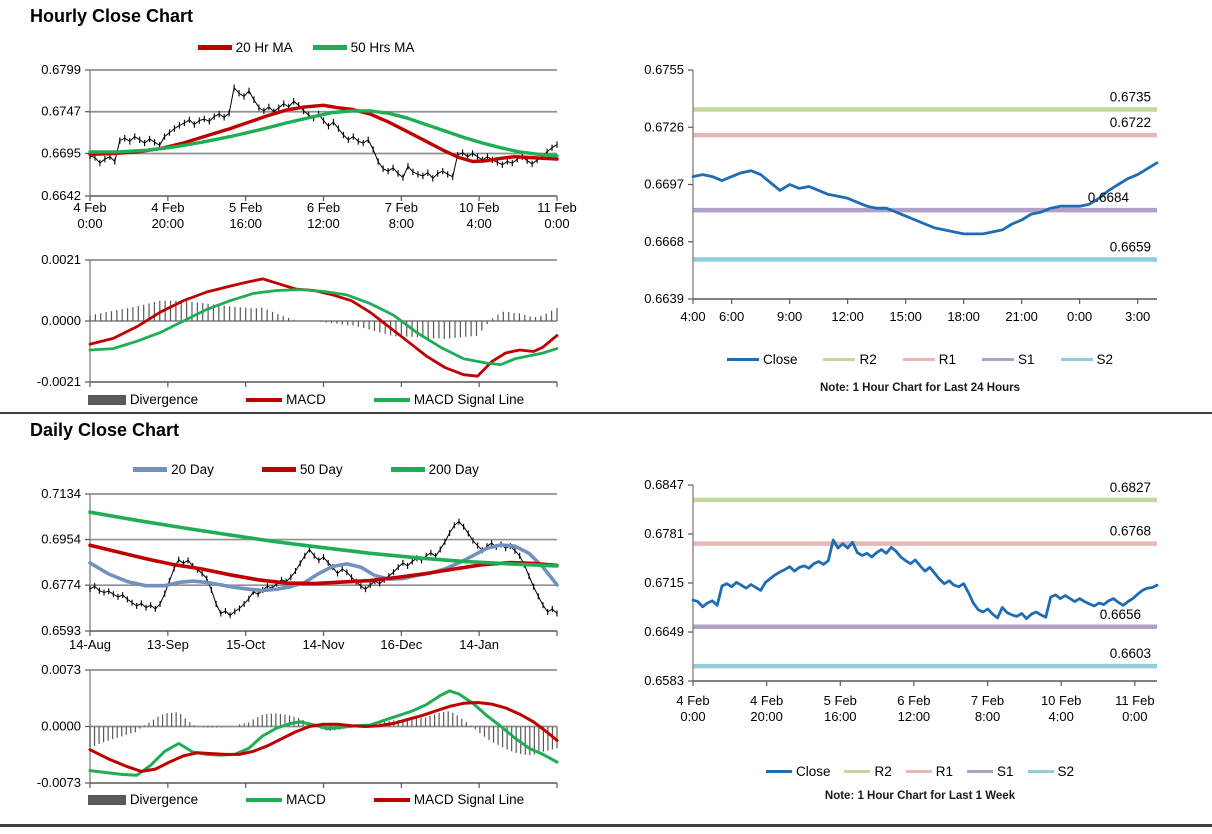 Image resolution: width=1212 pixels, height=834 pixels. I want to click on svg-text: 10 Feb, so click(479, 207).